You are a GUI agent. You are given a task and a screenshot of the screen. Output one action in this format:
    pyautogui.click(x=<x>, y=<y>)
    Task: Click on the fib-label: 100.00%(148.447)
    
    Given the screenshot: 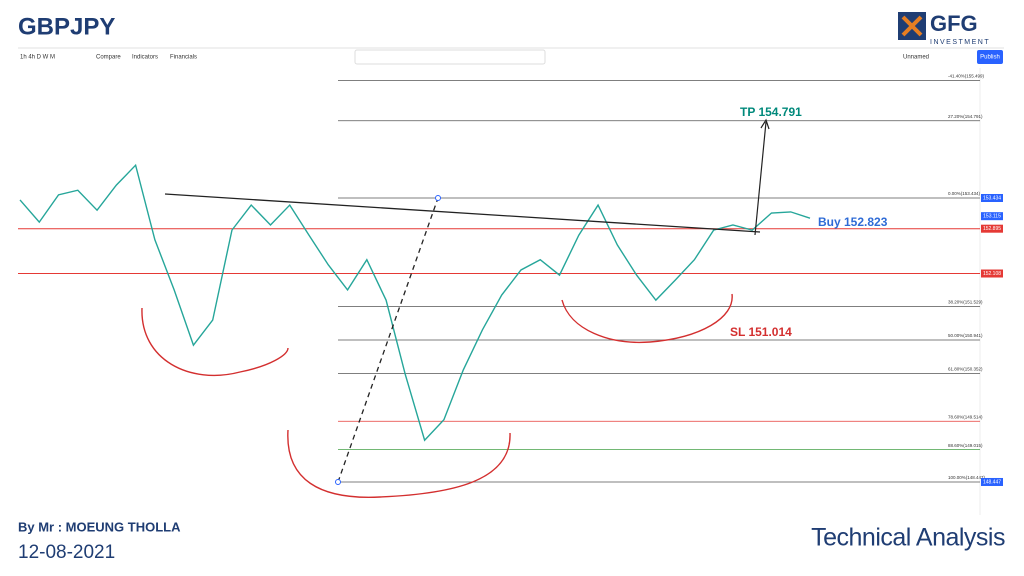 What is the action you would take?
    pyautogui.click(x=967, y=477)
    